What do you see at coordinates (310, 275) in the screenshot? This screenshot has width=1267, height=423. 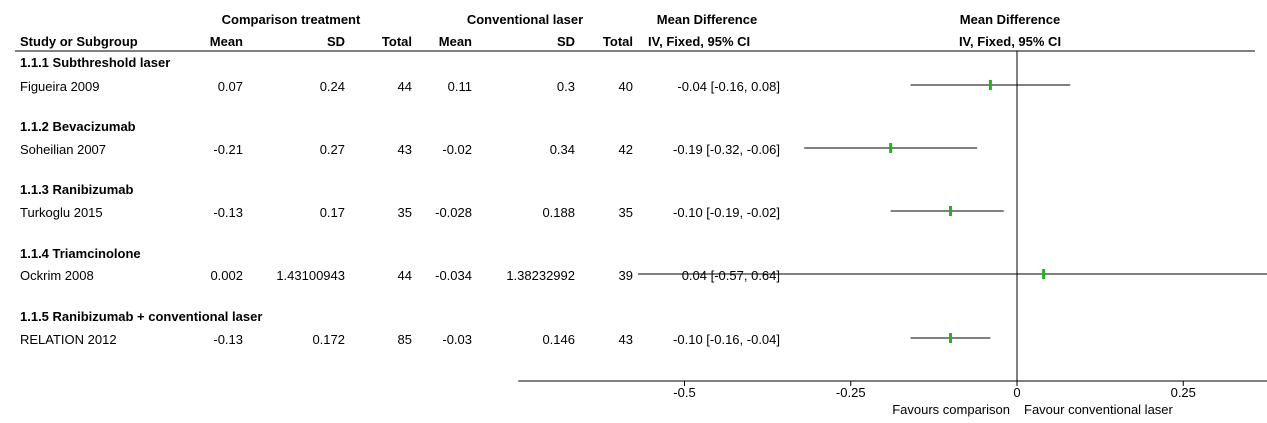 I see `sd1-cell: 1.43100943` at bounding box center [310, 275].